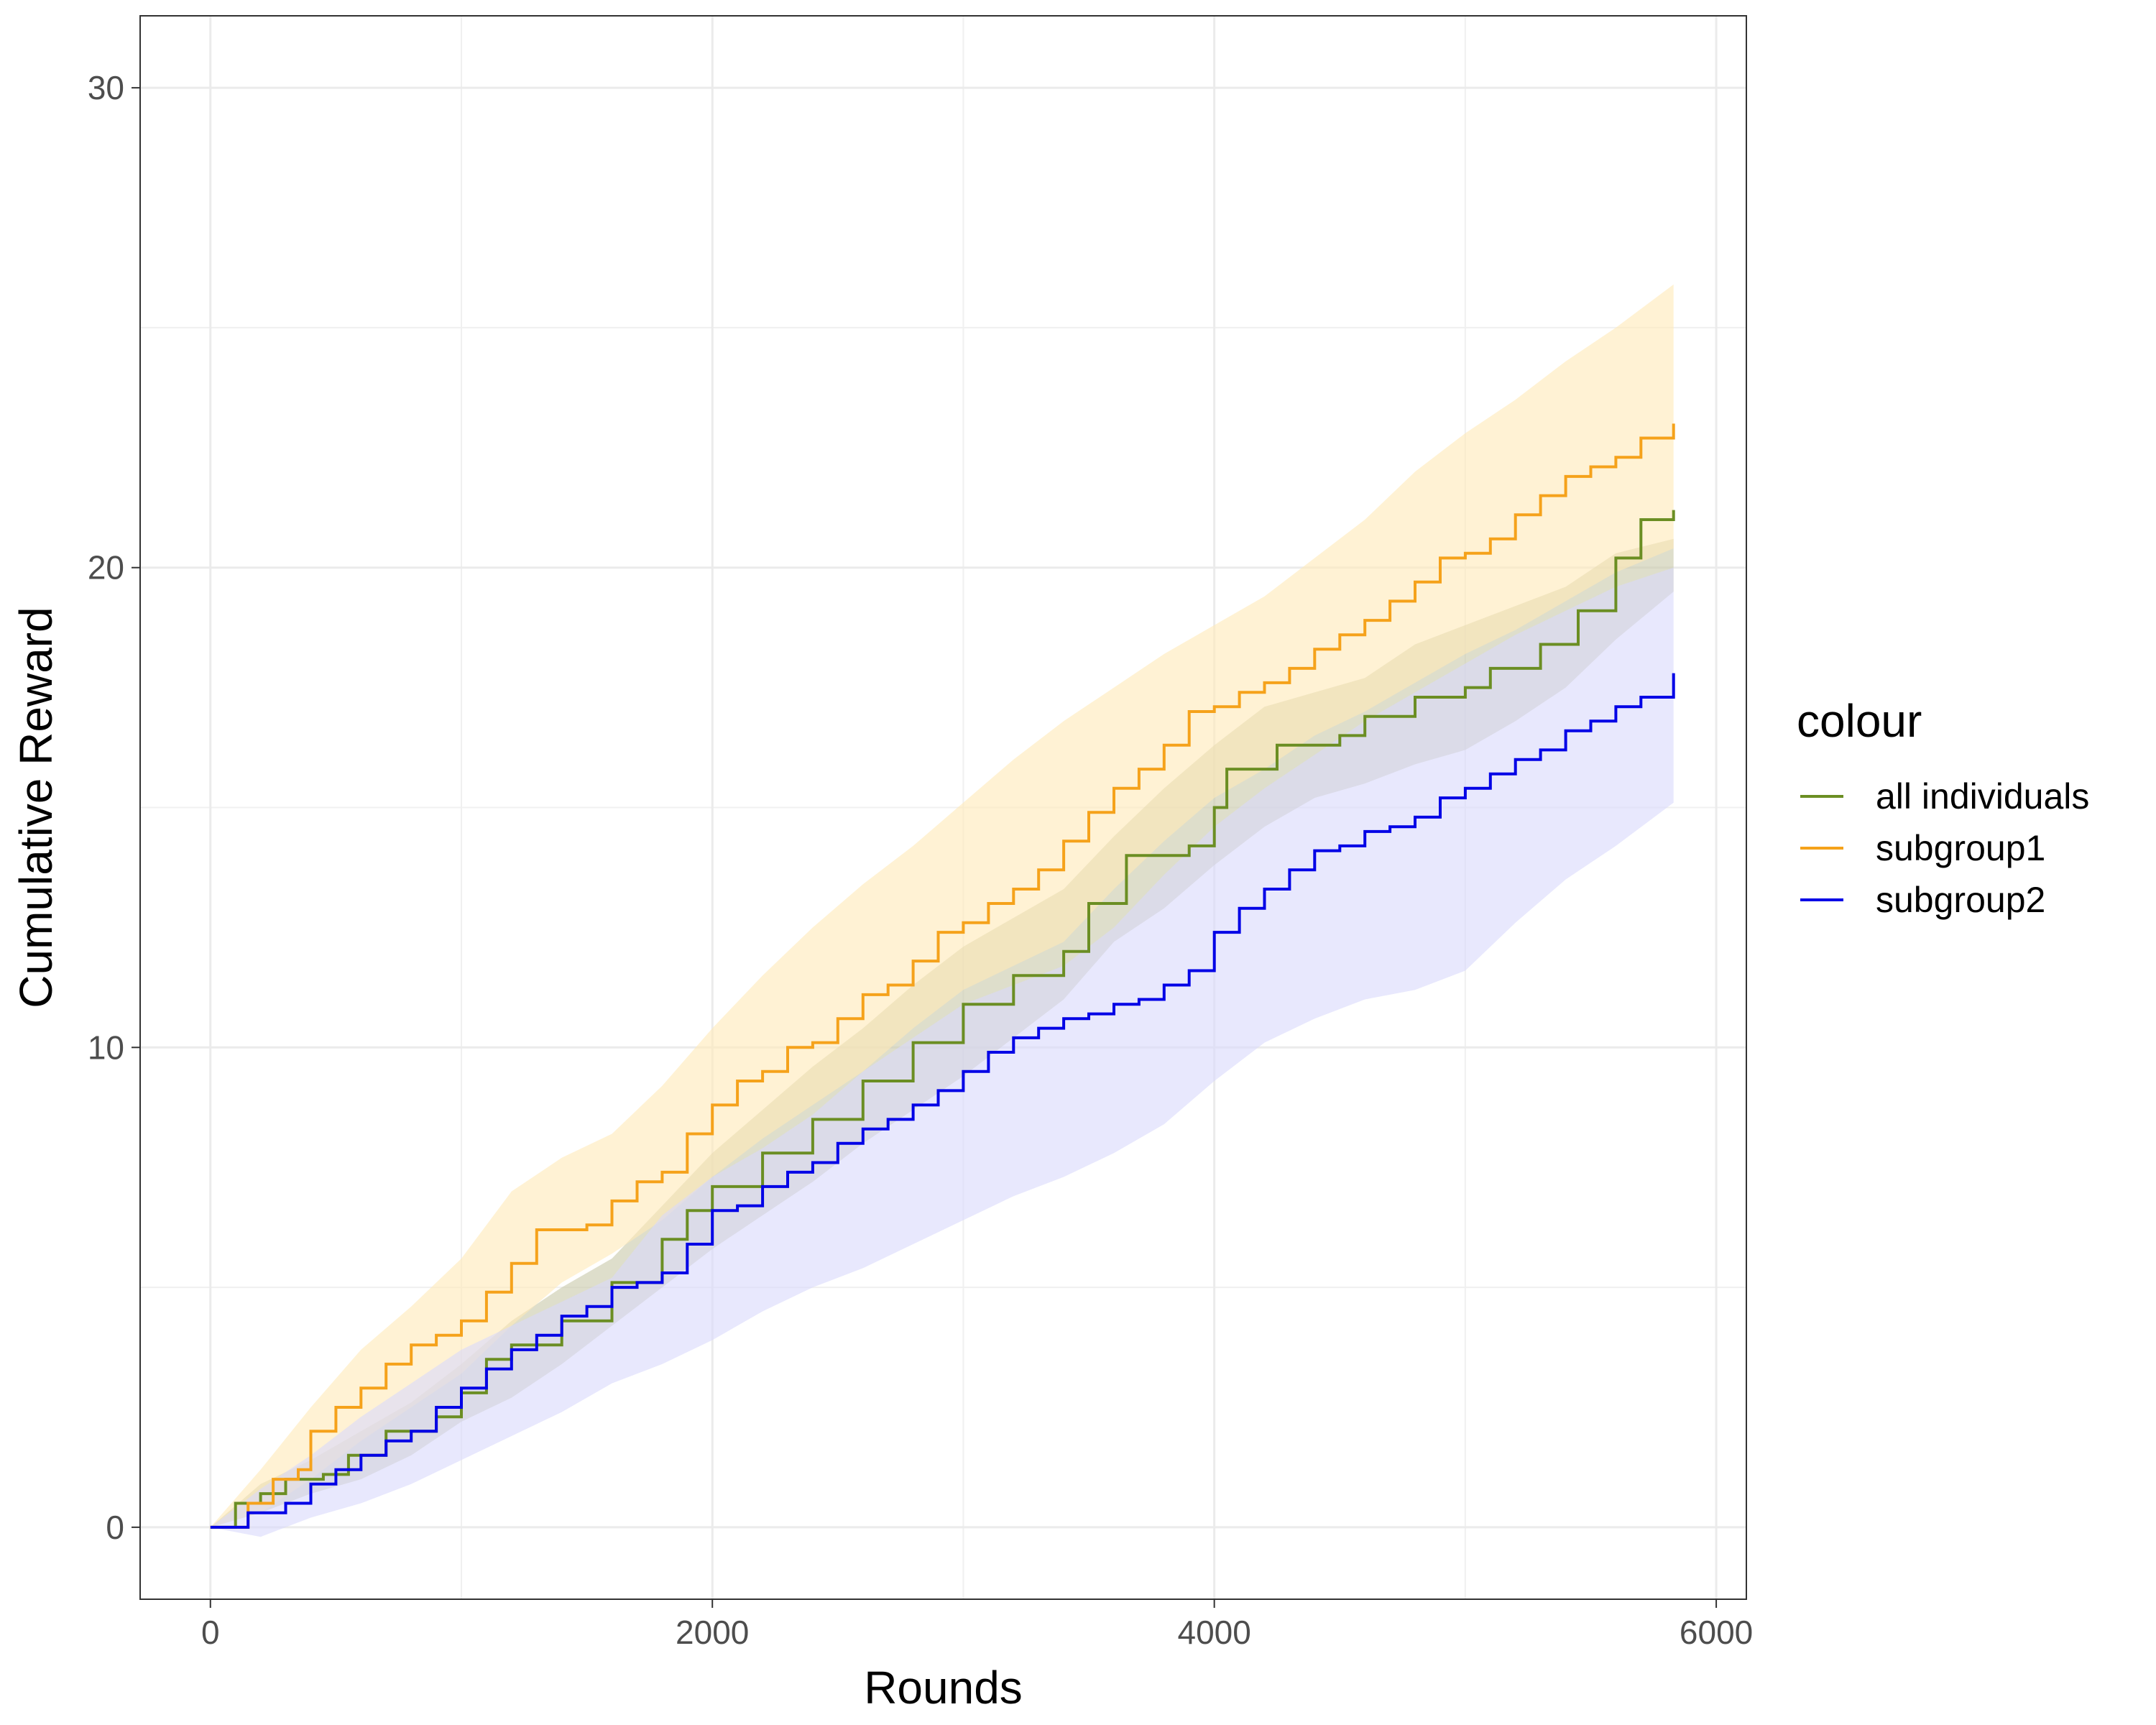 The image size is (2156, 1725). I want to click on y-axis-title: Cumulative Reward, so click(36, 807).